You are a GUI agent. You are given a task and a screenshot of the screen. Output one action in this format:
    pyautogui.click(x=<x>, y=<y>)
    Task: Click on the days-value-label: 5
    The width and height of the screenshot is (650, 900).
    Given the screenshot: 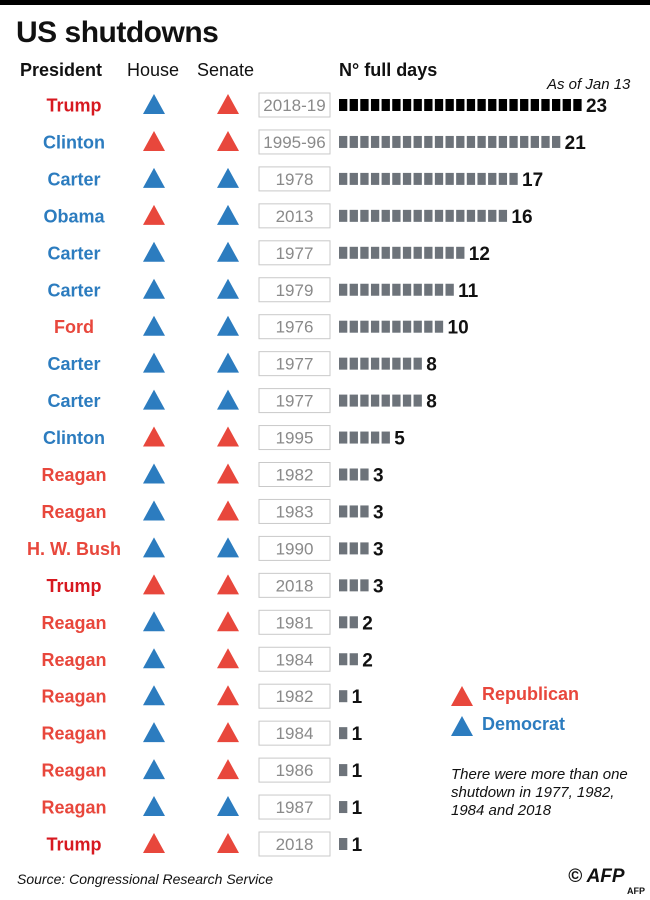 What is the action you would take?
    pyautogui.click(x=399, y=439)
    